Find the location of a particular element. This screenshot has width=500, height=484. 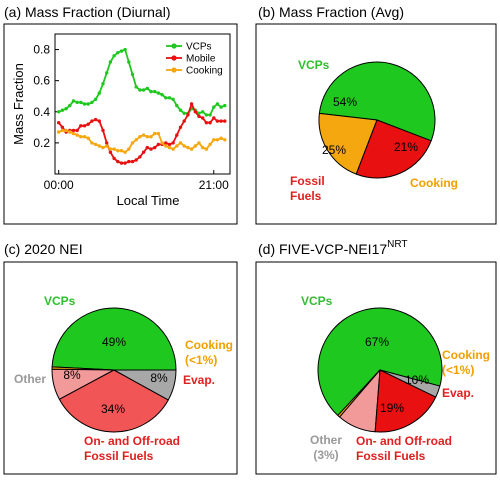

legend-label: Cooking is located at coordinates (204, 71).